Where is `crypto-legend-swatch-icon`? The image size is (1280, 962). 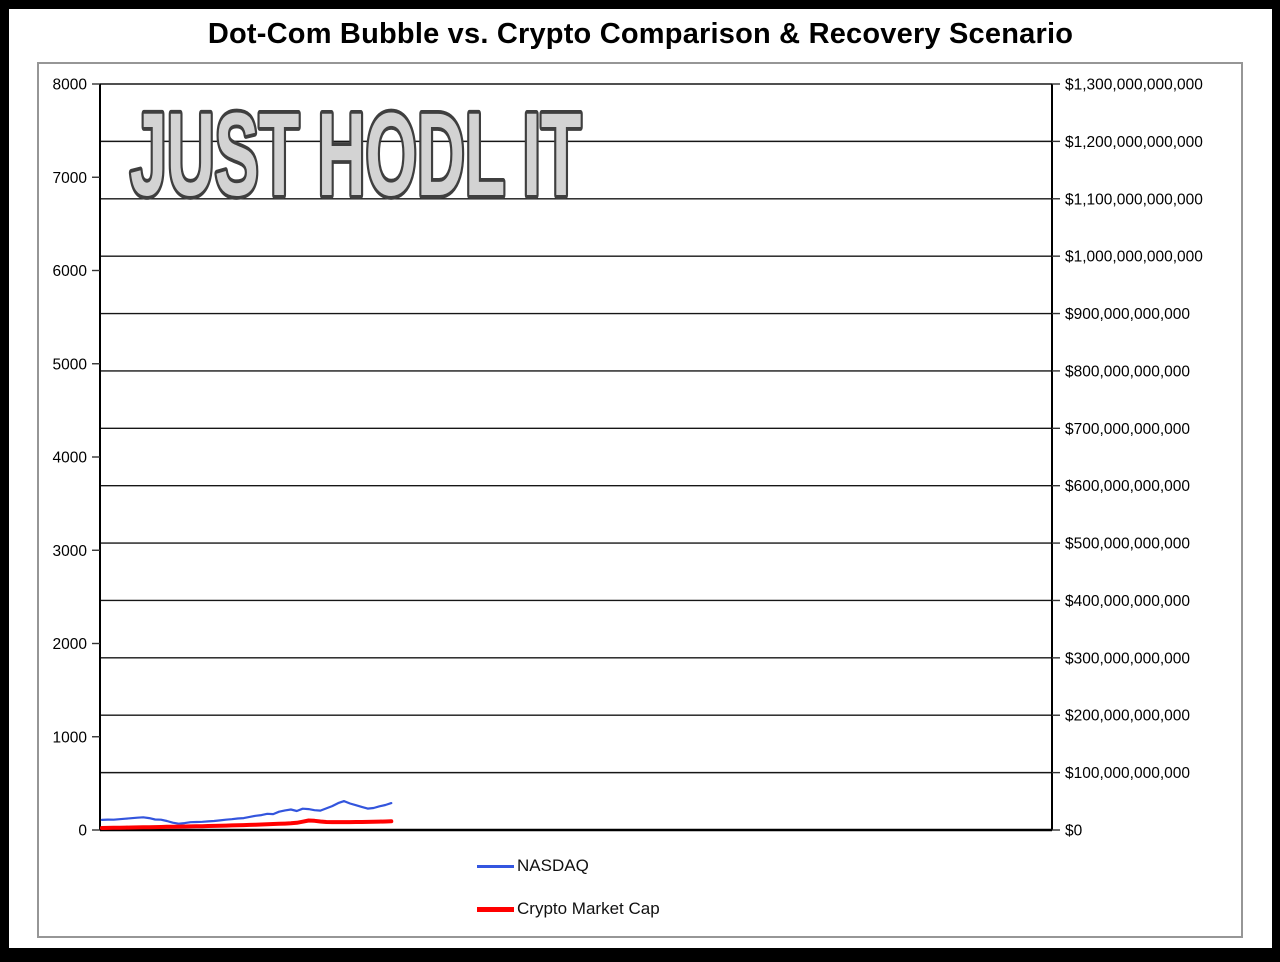
crypto-legend-swatch-icon is located at coordinates (495, 909).